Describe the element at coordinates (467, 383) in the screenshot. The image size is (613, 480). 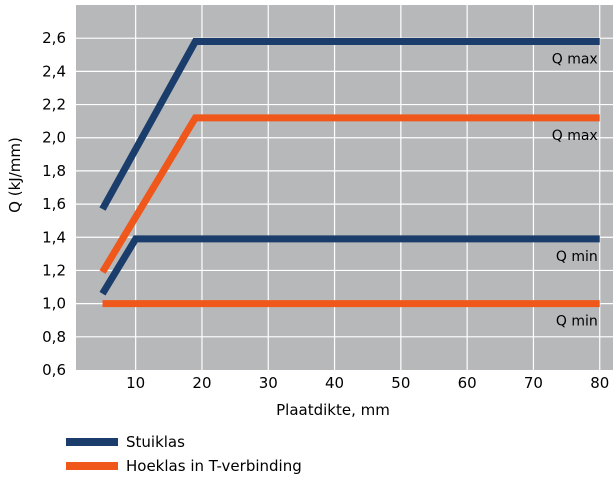
I see `x-tick-label: 60` at that location.